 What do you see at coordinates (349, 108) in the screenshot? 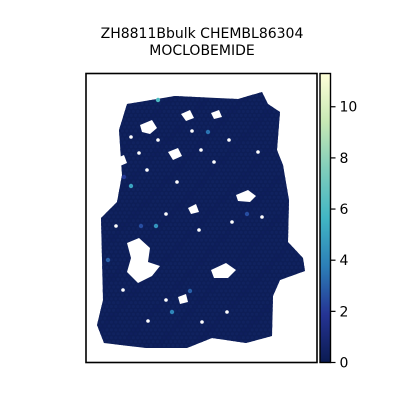
I see `colorbar-tick-label-10: 10` at bounding box center [349, 108].